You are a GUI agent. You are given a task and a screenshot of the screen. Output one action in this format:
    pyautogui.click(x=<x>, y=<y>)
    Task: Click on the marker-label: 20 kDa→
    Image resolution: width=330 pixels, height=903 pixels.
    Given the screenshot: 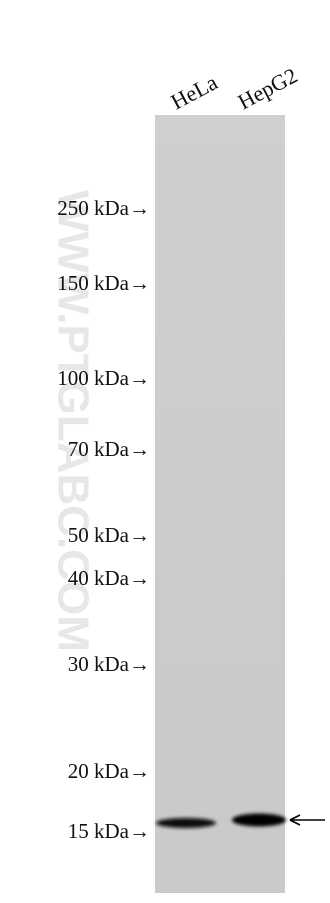 What is the action you would take?
    pyautogui.click(x=109, y=771)
    